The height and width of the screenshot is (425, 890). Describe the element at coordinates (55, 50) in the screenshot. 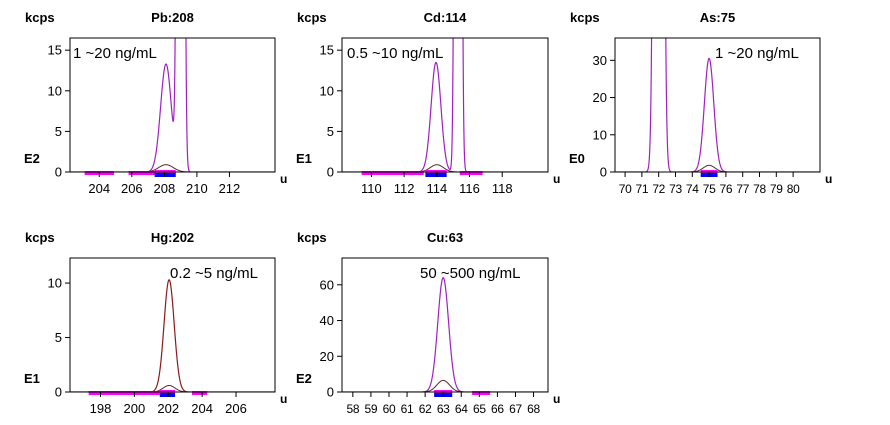

I see `y-tick-label: 15` at that location.